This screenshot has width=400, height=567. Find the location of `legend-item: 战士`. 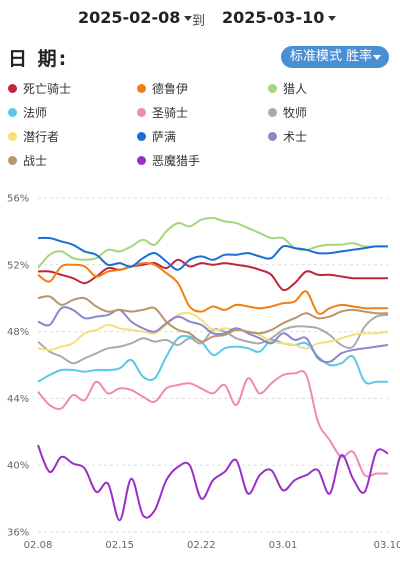

legend-item: 战士 is located at coordinates (27, 161).